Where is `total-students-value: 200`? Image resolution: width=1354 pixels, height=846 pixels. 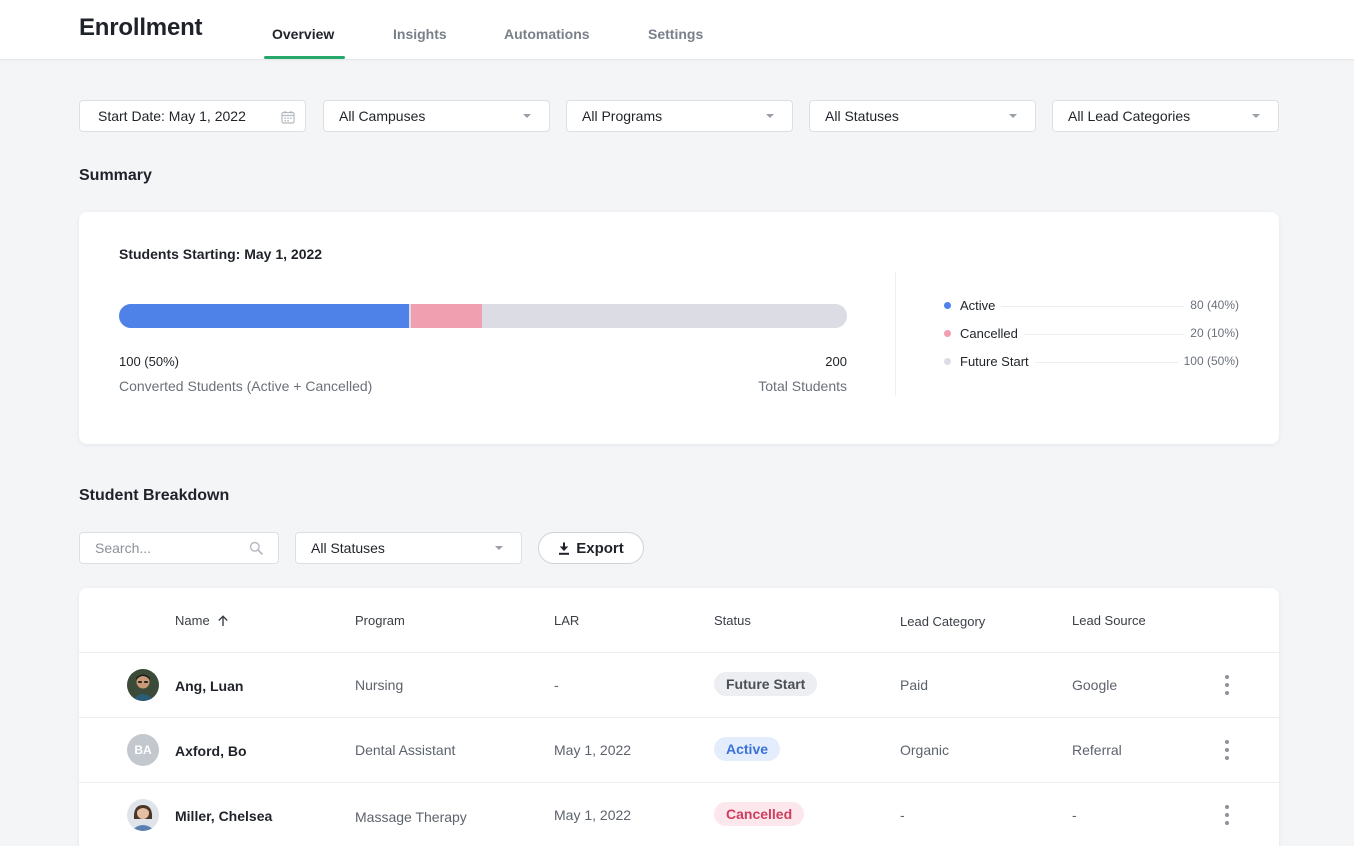
total-students-value: 200 is located at coordinates (836, 361).